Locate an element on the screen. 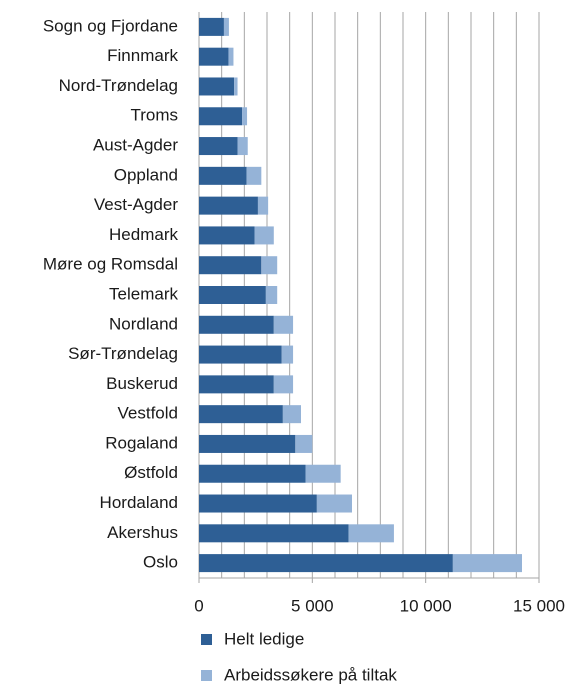  y-tick-label: Finnmark is located at coordinates (142, 55).